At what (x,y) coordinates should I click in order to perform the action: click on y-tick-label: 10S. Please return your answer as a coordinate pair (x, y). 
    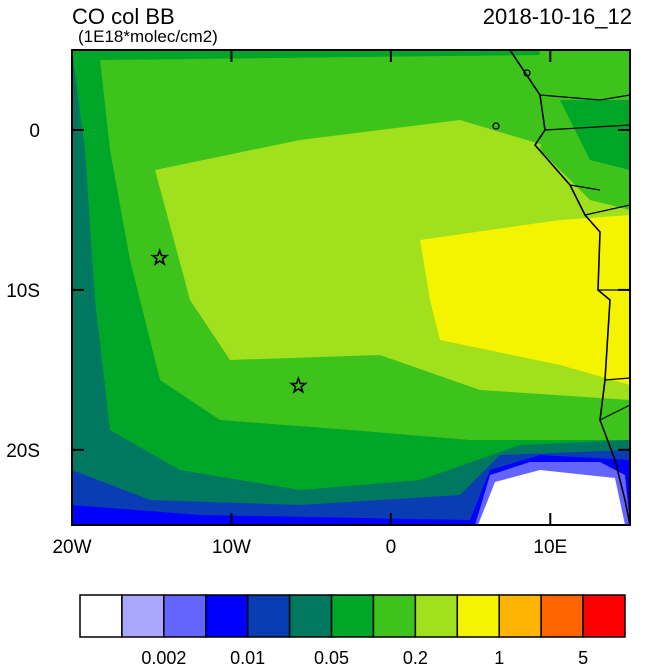
    Looking at the image, I should click on (23, 291).